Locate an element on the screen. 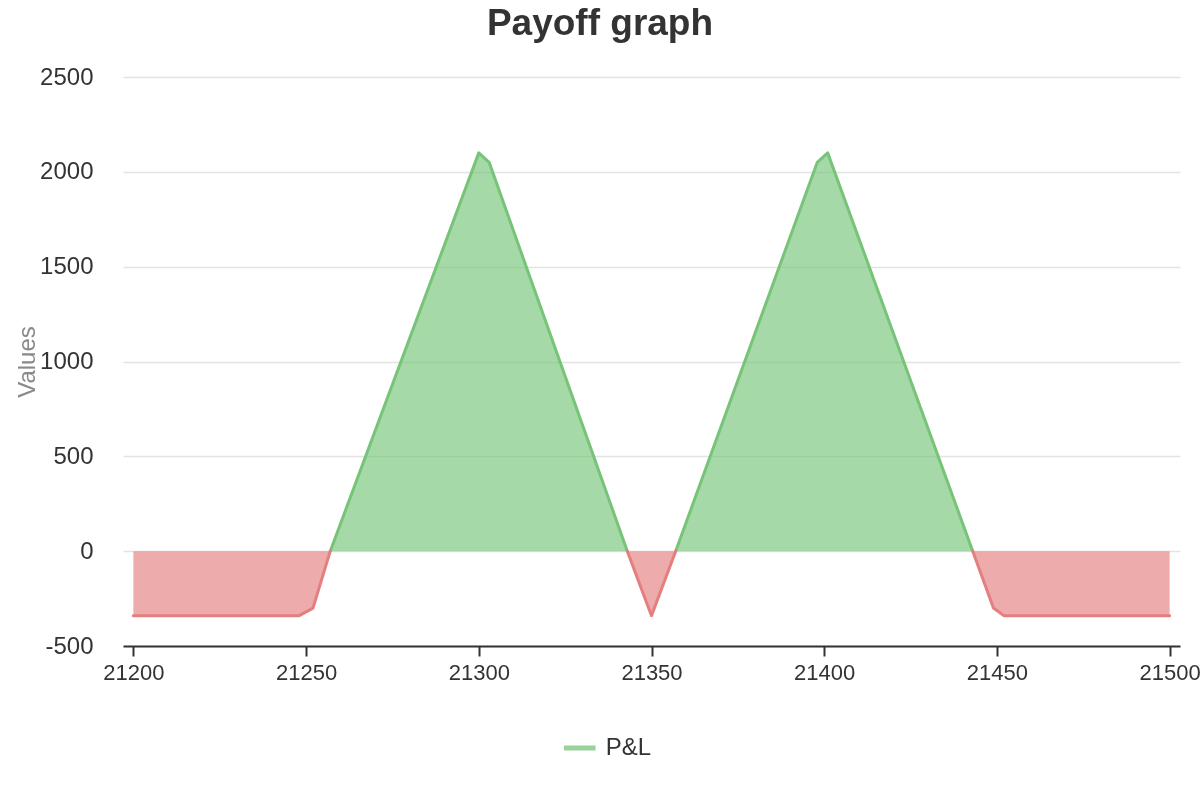 The image size is (1200, 800). chart-title: Payoff graph is located at coordinates (600, 22).